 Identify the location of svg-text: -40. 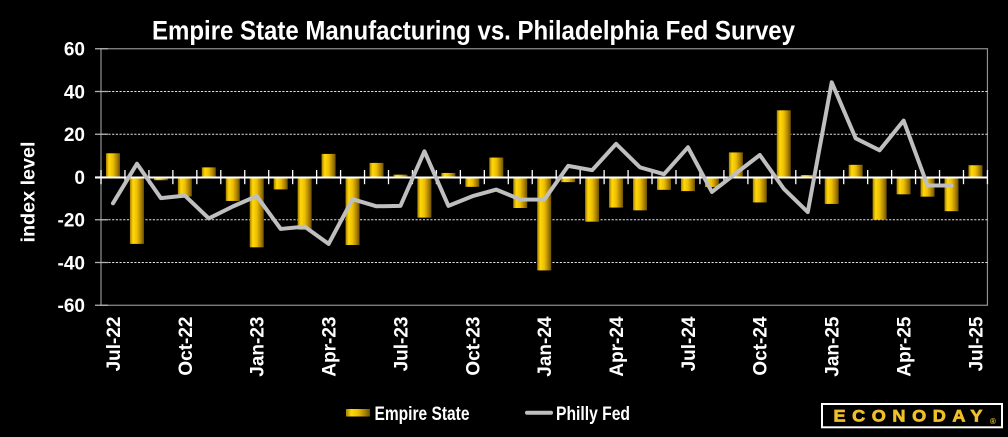
(71, 263).